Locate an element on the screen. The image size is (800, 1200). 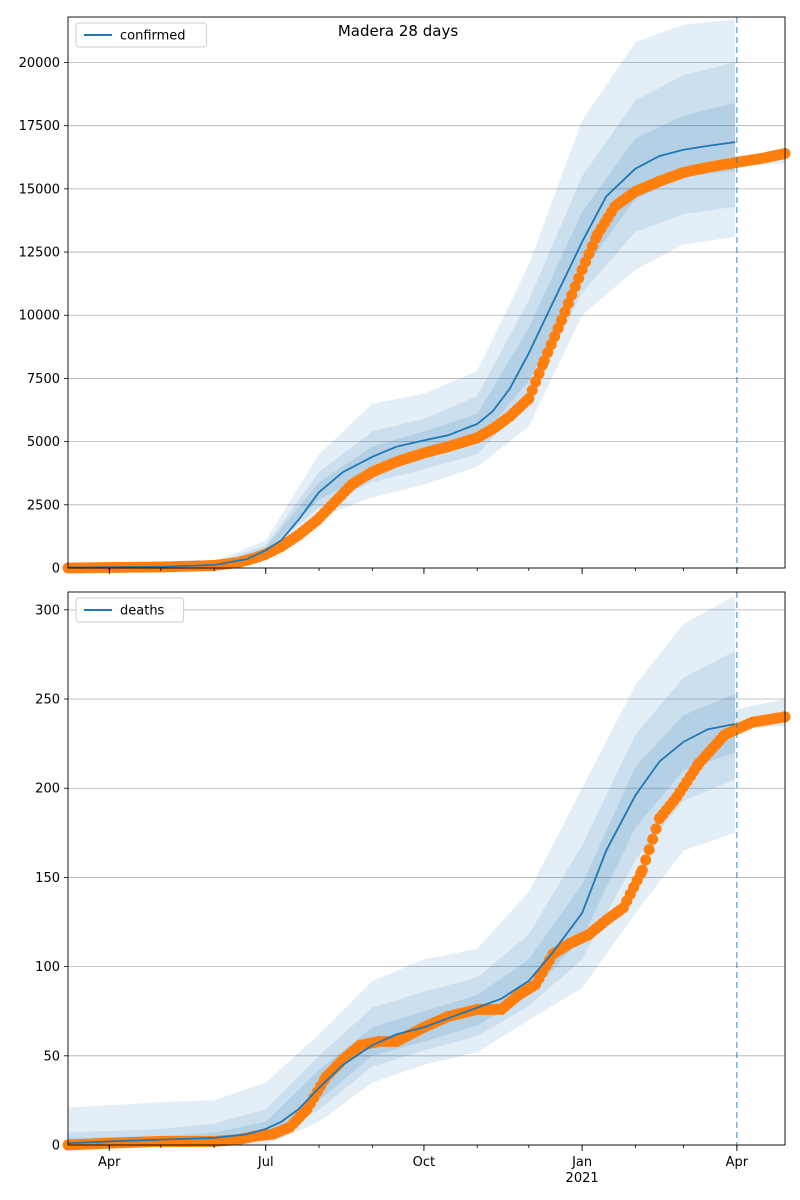
y-tick-label: 5000 is located at coordinates (43, 442).